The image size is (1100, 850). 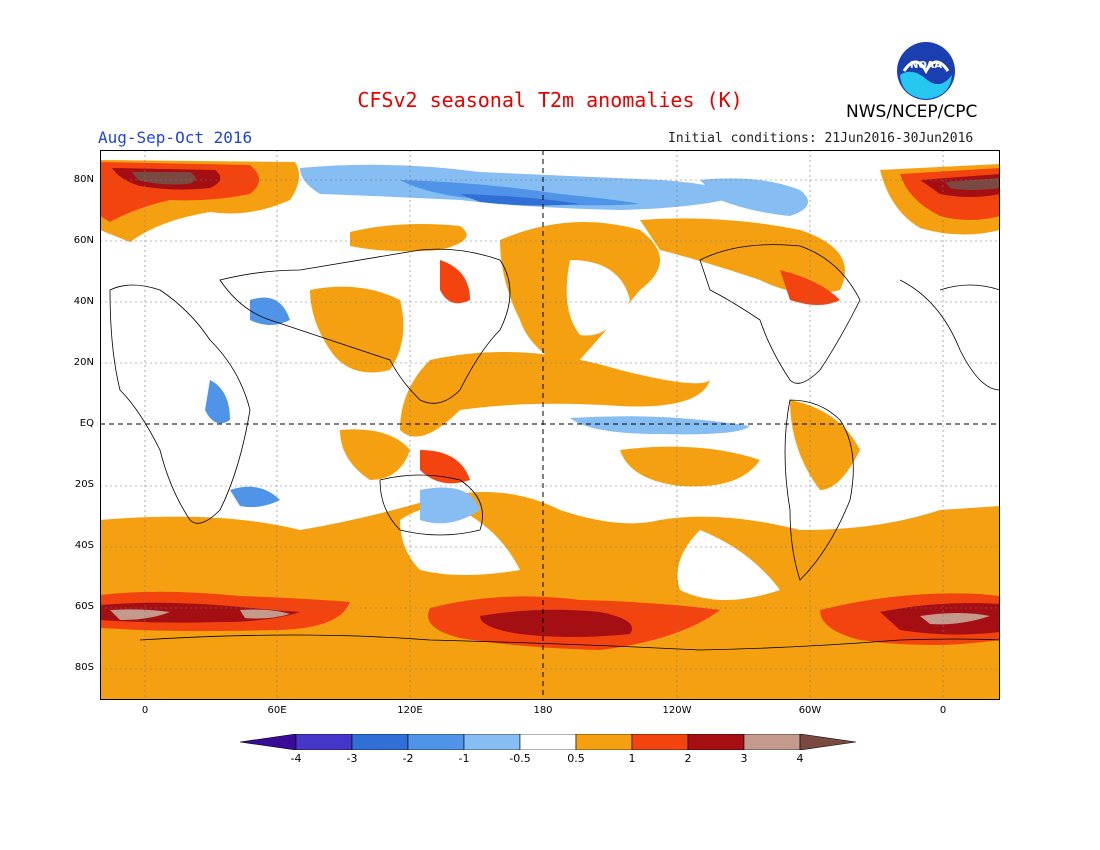 What do you see at coordinates (84, 545) in the screenshot?
I see `lat-label: 40S` at bounding box center [84, 545].